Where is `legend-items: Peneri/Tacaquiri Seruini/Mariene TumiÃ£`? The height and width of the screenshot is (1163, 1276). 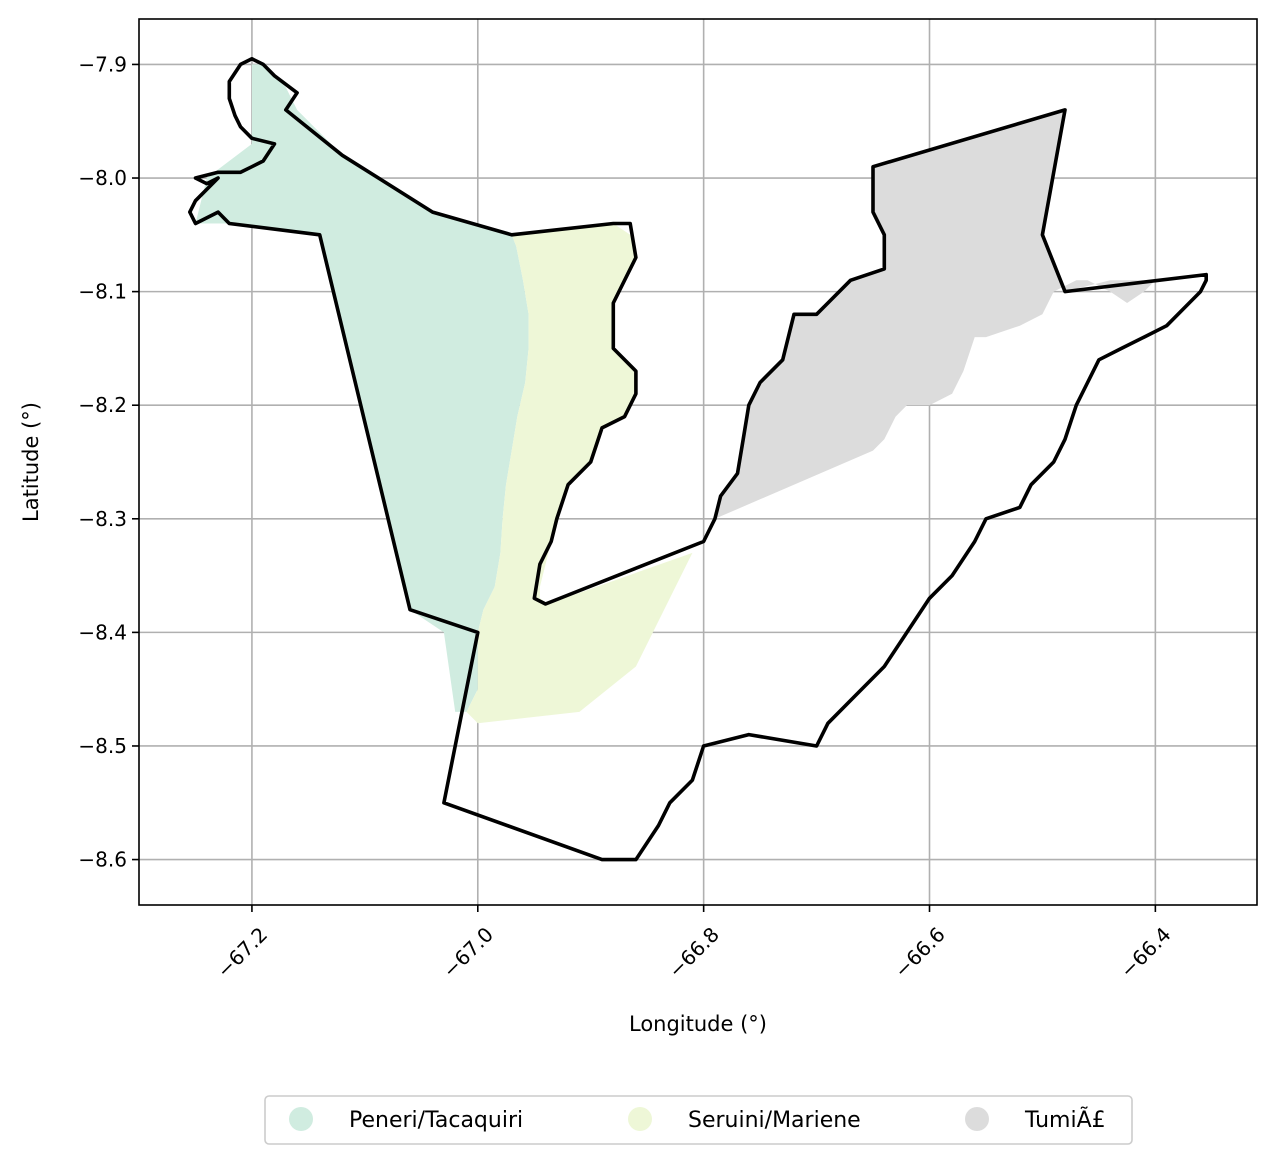 legend-items: Peneri/Tacaquiri Seruini/Mariene TumiÃ£ is located at coordinates (697, 1119).